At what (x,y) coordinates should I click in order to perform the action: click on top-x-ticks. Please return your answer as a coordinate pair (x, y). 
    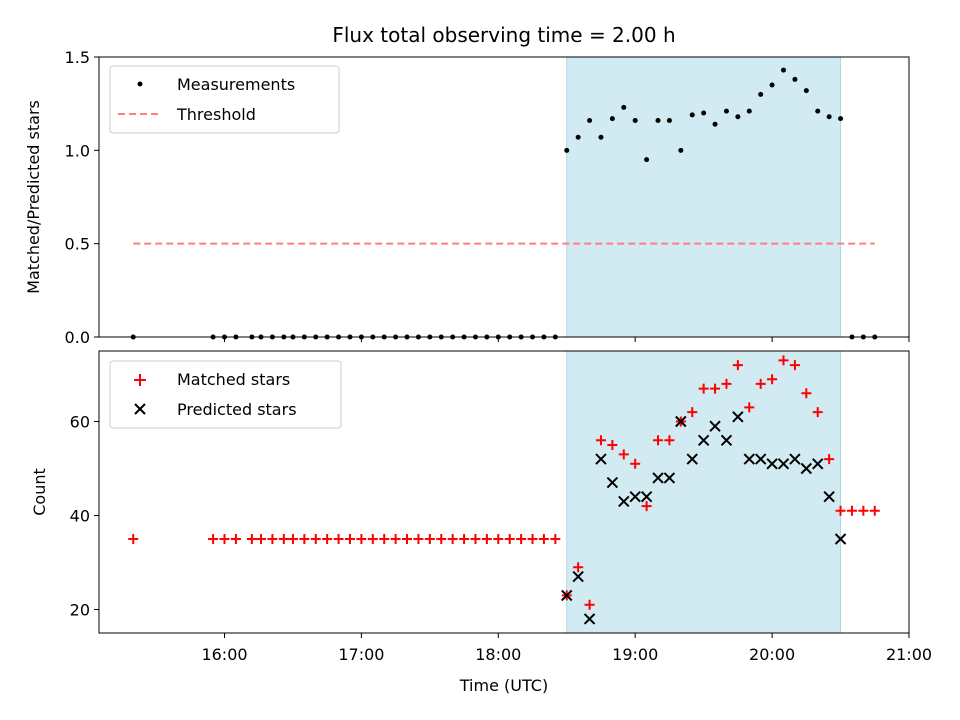
    Looking at the image, I should click on (566, 339).